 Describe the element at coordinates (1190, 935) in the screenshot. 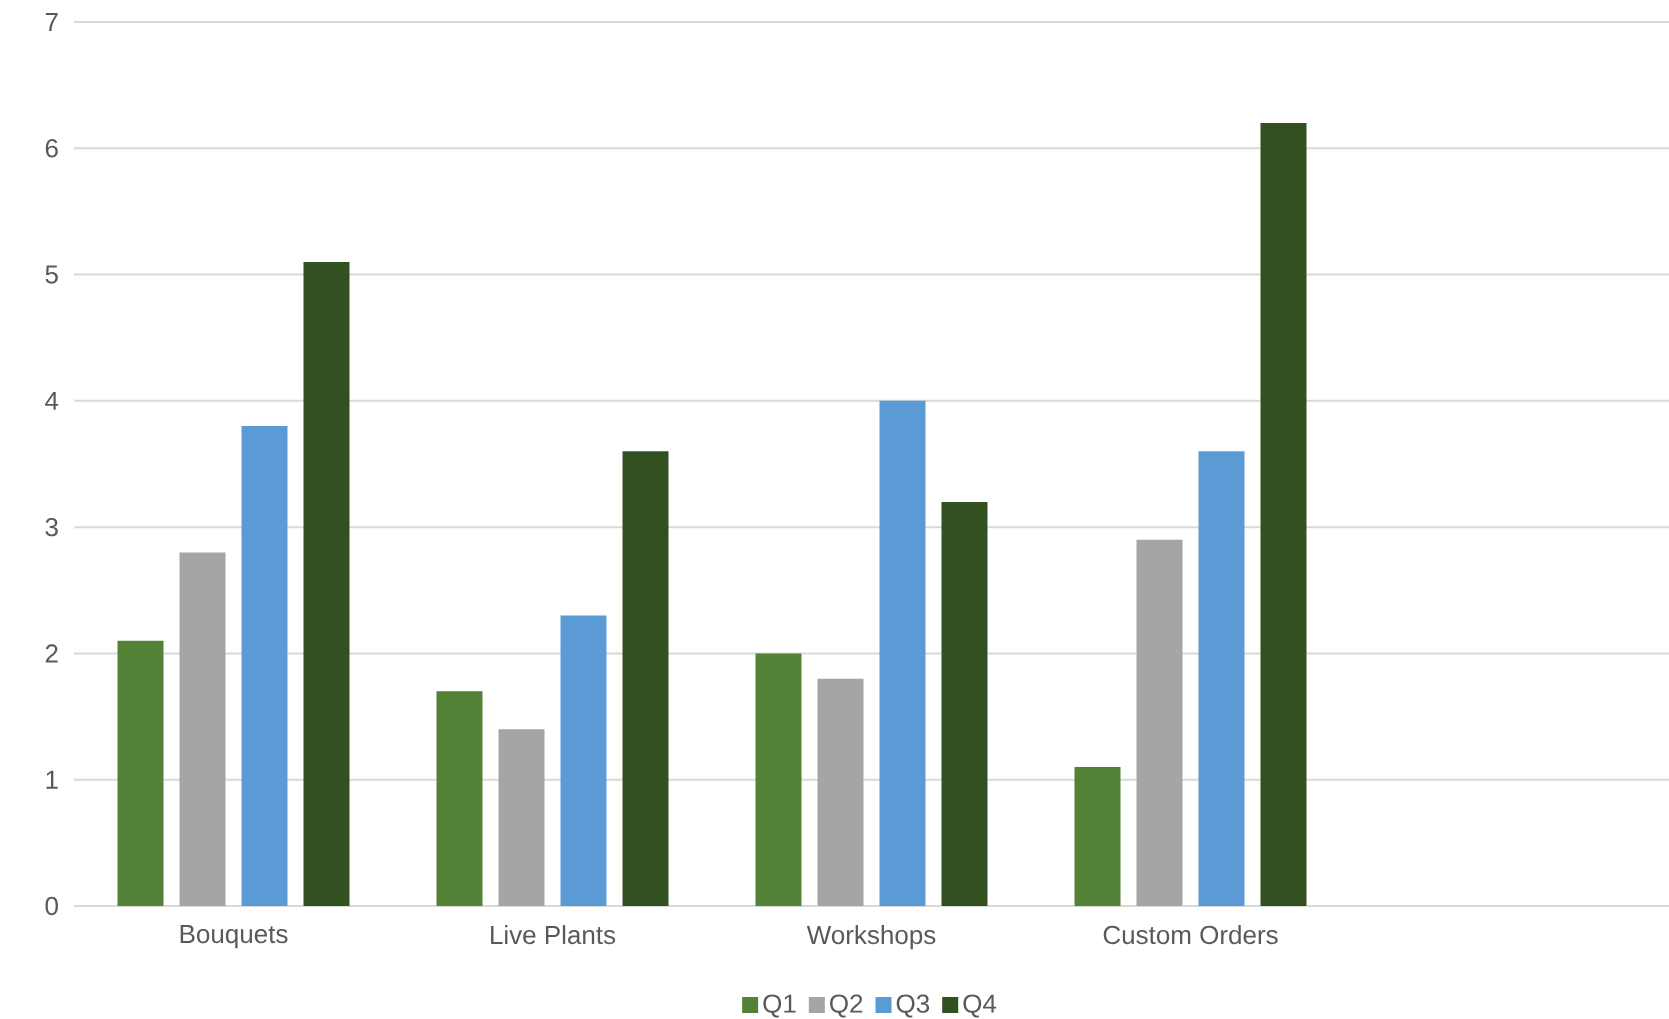

I see `x-tick-label: Custom Orders` at that location.